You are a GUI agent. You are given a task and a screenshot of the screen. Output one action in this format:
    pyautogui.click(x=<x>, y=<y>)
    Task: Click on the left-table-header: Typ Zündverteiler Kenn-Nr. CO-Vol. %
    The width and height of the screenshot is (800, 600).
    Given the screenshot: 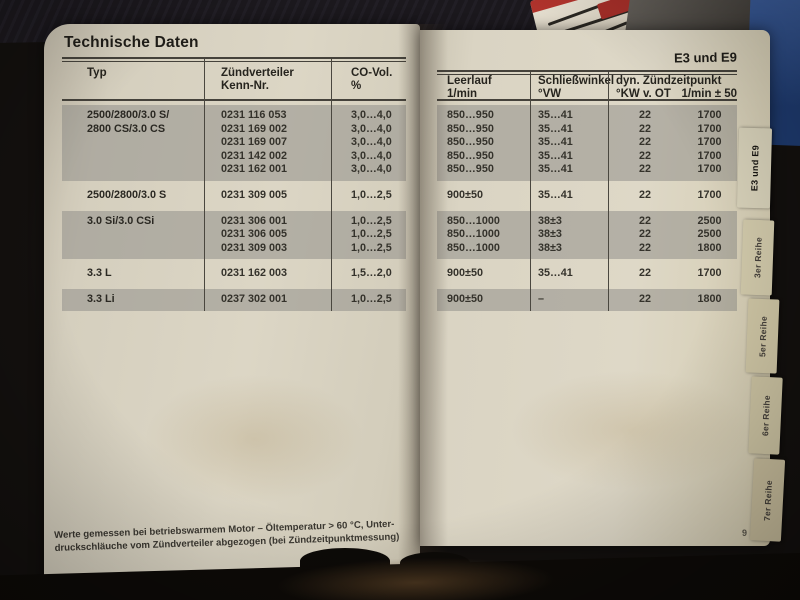 What is the action you would take?
    pyautogui.click(x=234, y=80)
    